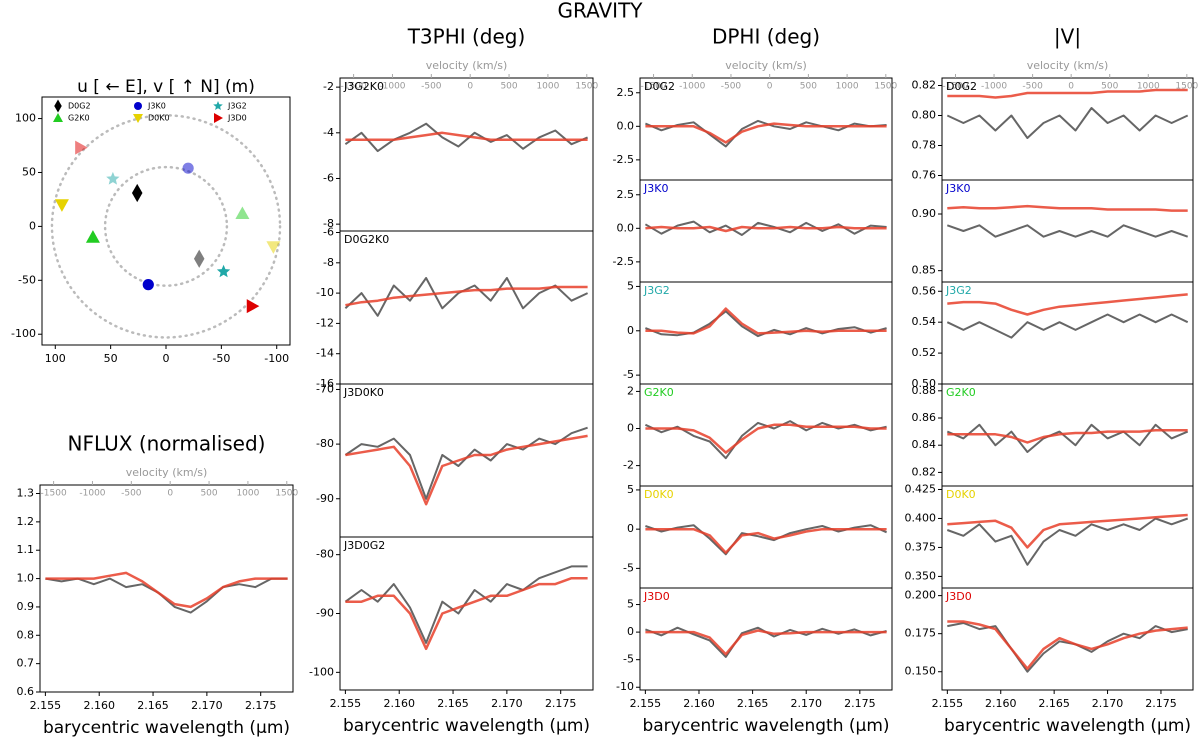  Describe the element at coordinates (924, 417) in the screenshot. I see `y-tick-label: 0.86` at that location.